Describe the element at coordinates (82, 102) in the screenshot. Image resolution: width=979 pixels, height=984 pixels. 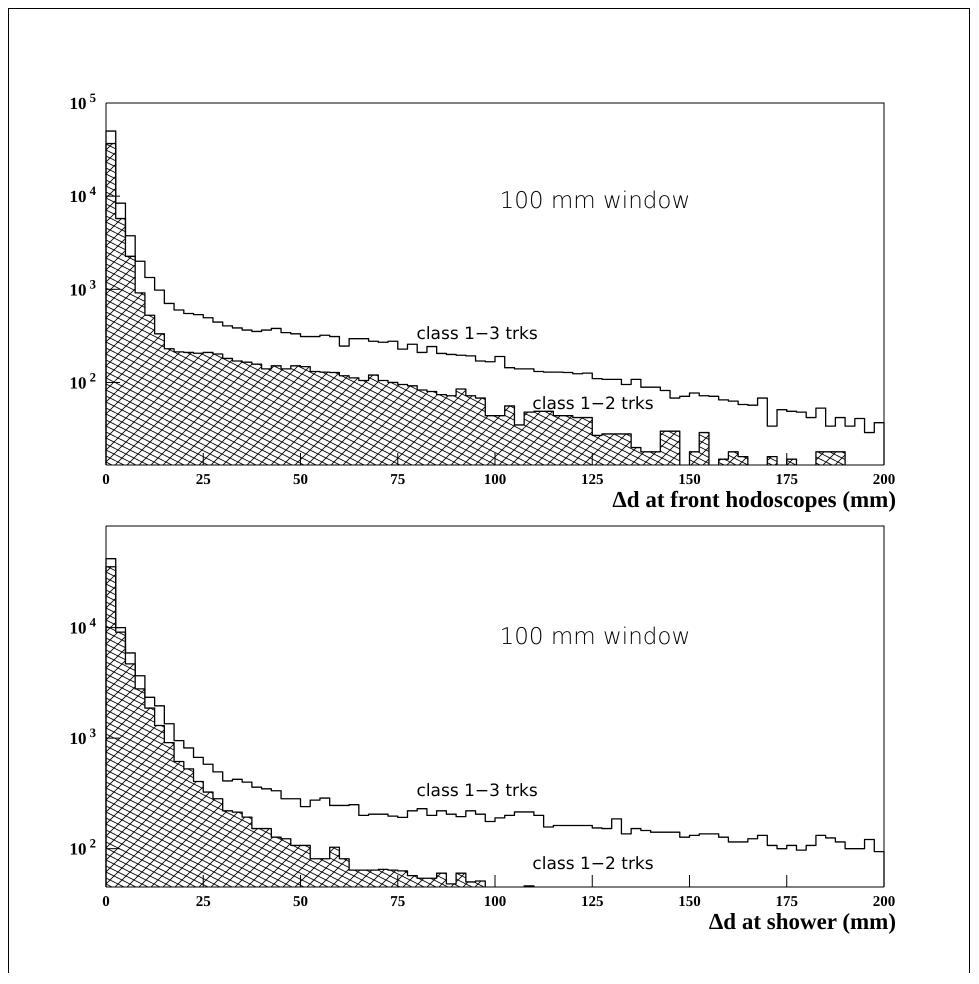
I see `y-tick-label: 10$^{5}$` at that location.